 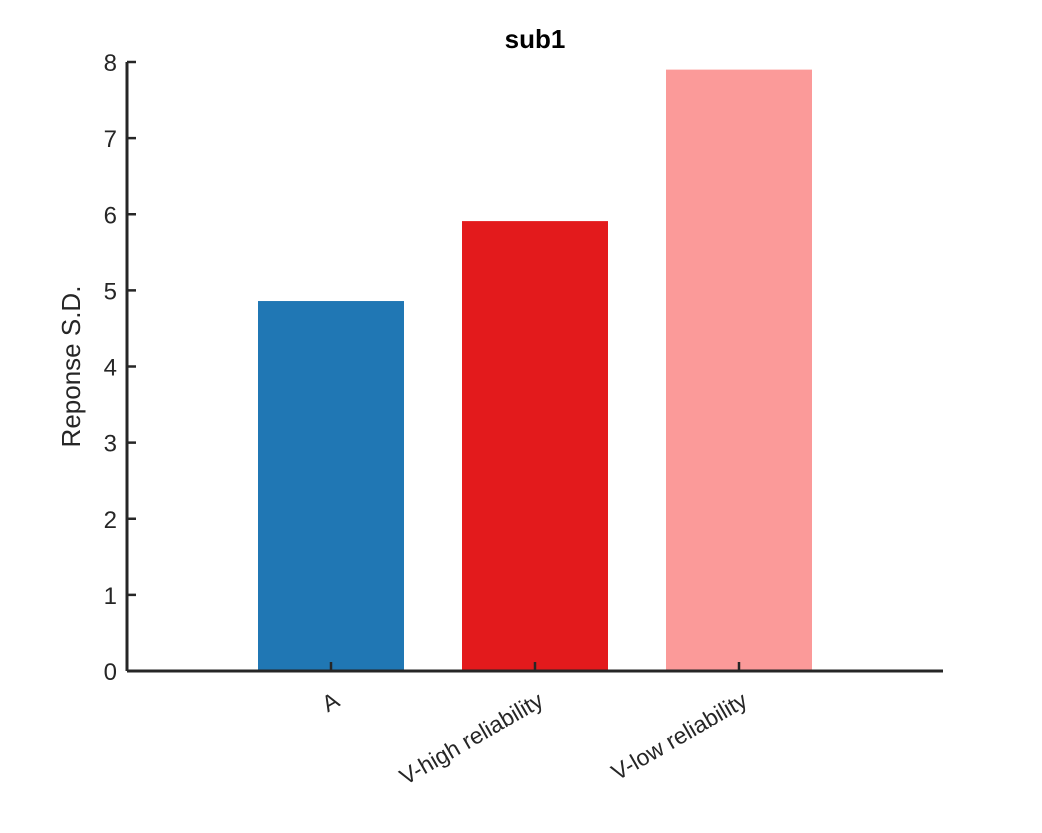 I want to click on y-tick-label: 1, so click(x=110, y=596).